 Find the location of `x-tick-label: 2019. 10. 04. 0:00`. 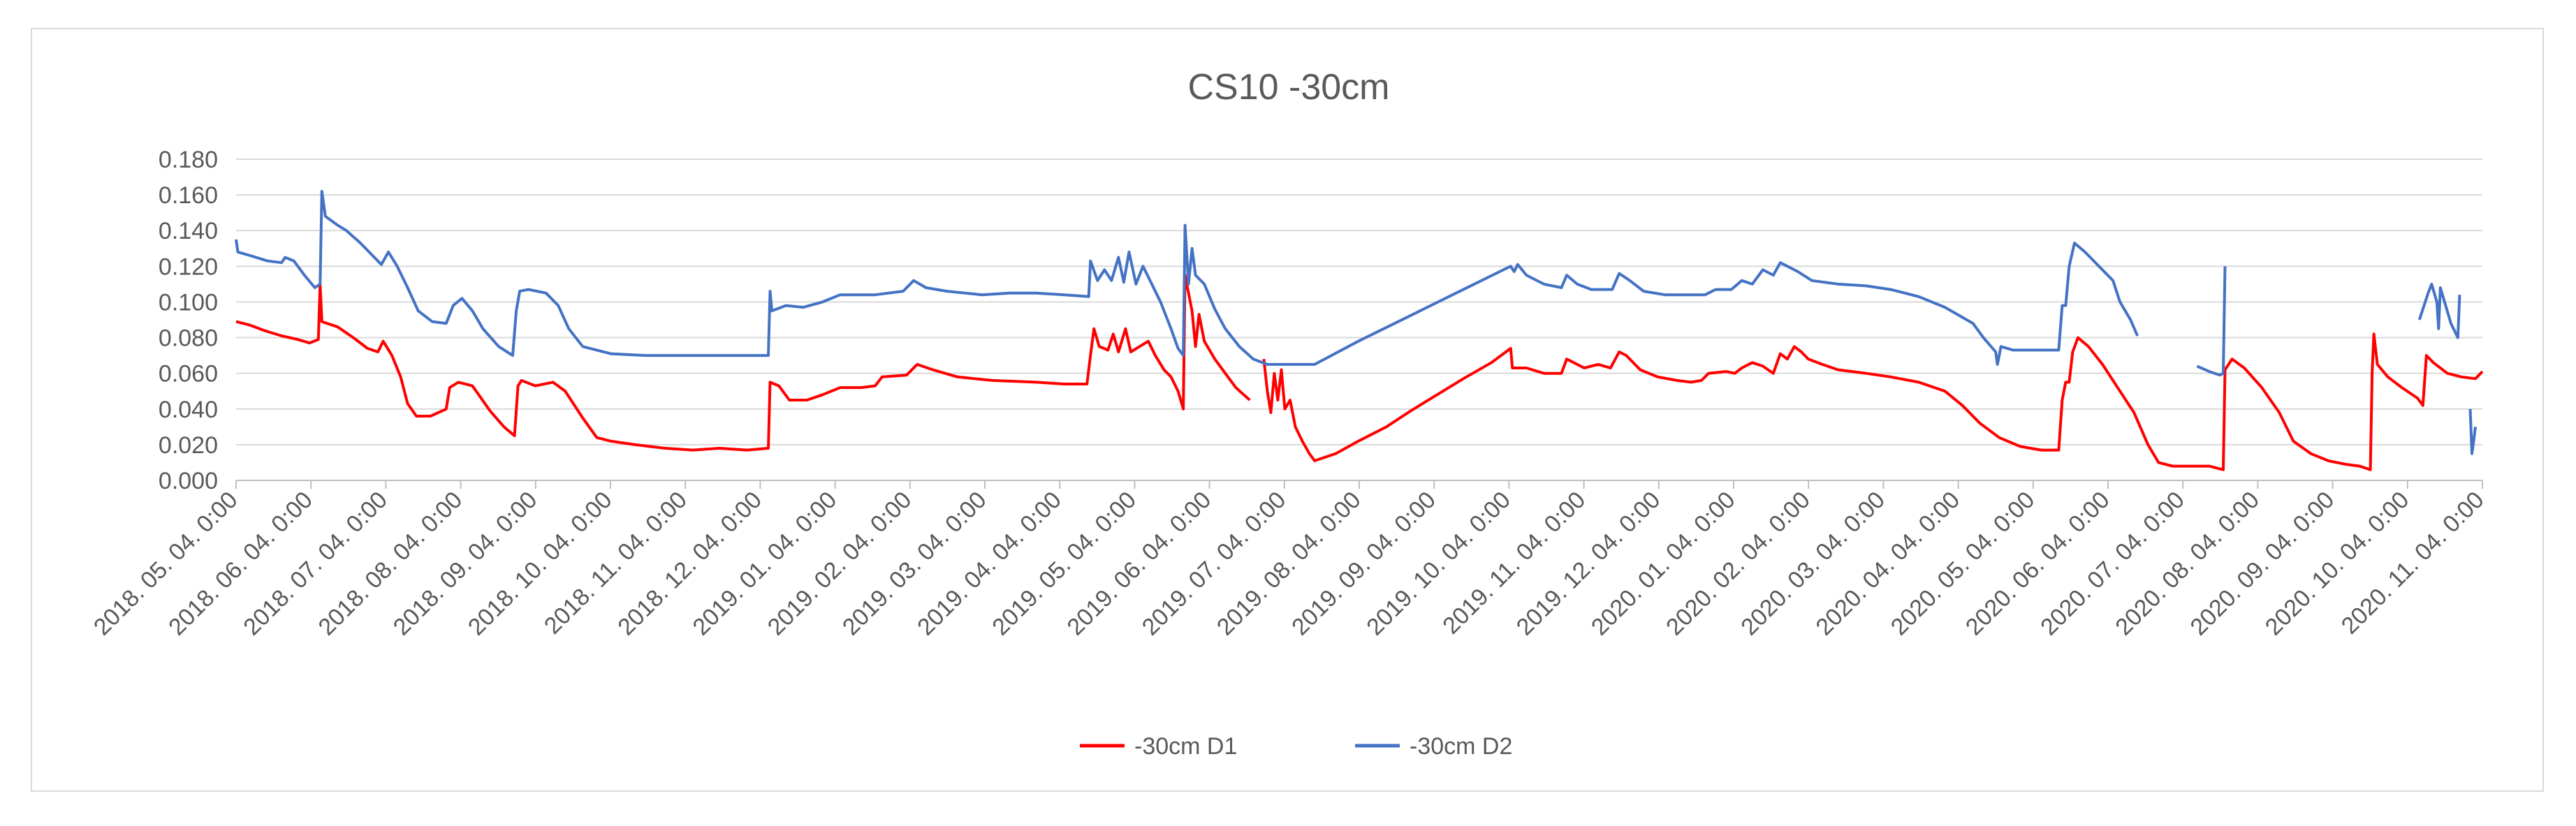

x-tick-label: 2019. 10. 04. 0:00 is located at coordinates (1439, 564).